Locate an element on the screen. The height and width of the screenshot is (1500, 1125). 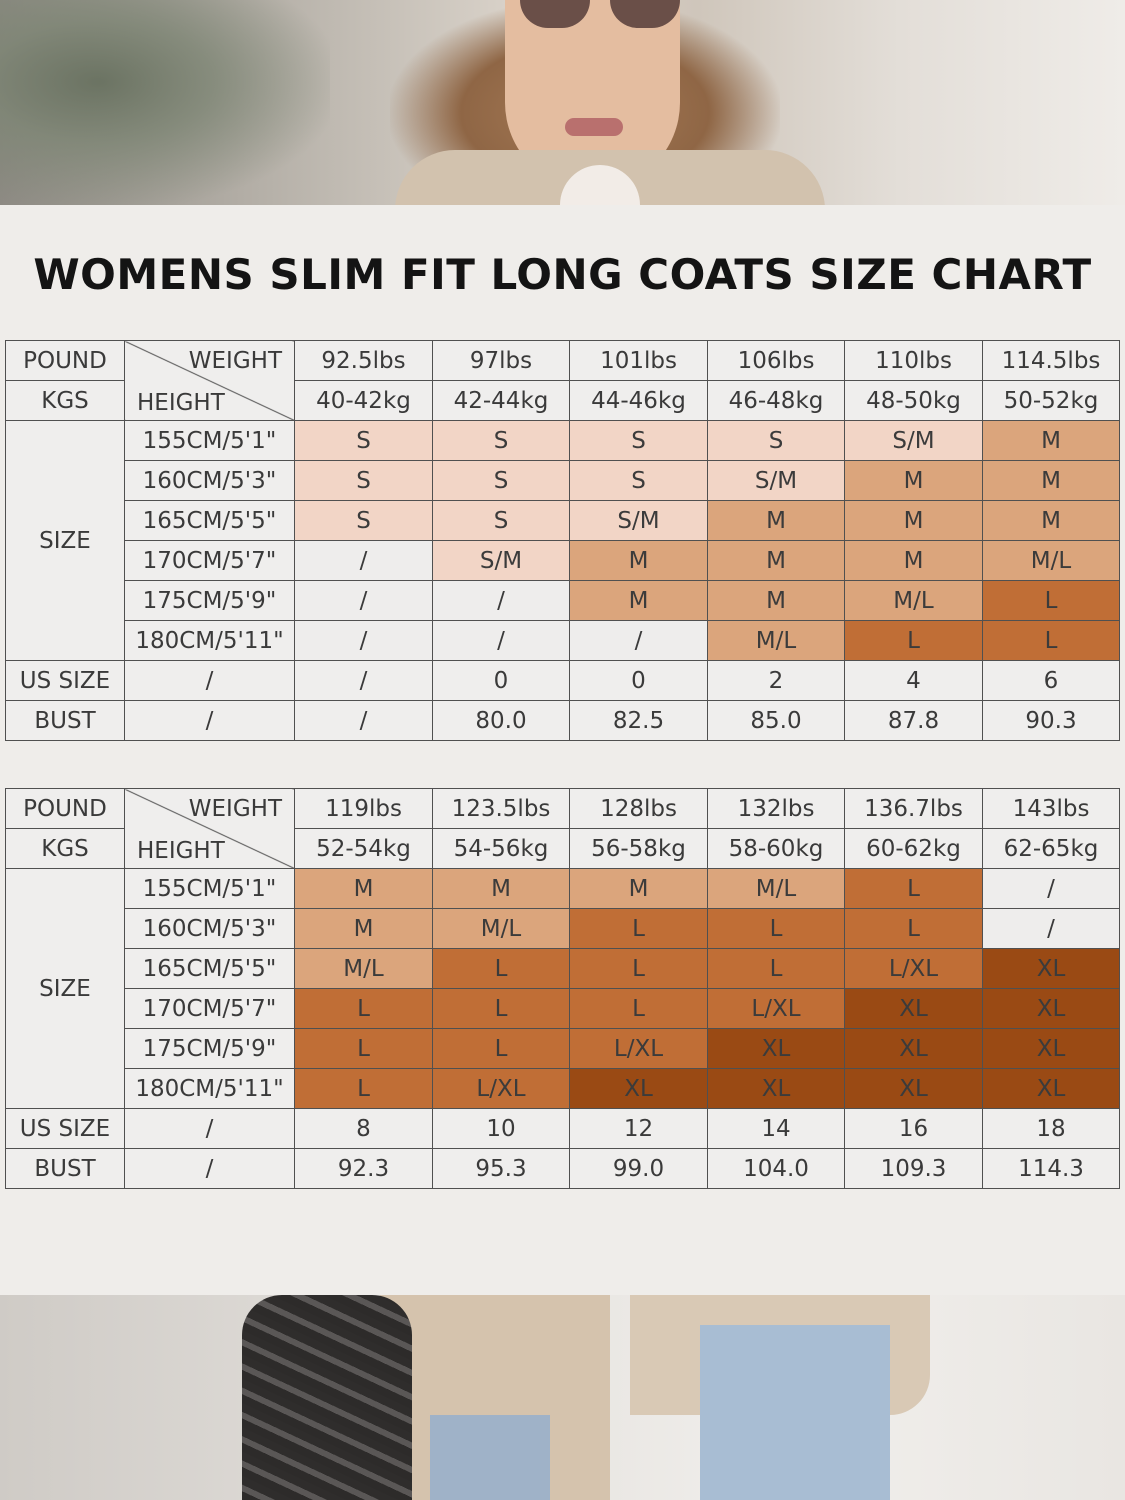
us-size-value: 10 is located at coordinates (501, 1128).